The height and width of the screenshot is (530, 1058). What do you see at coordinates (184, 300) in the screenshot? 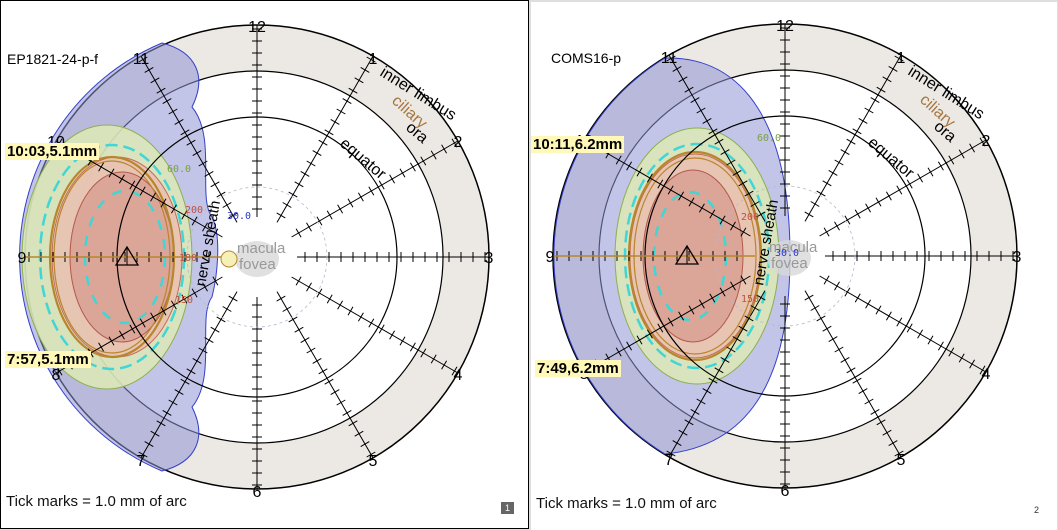
I see `contour-label-150: 150` at bounding box center [184, 300].